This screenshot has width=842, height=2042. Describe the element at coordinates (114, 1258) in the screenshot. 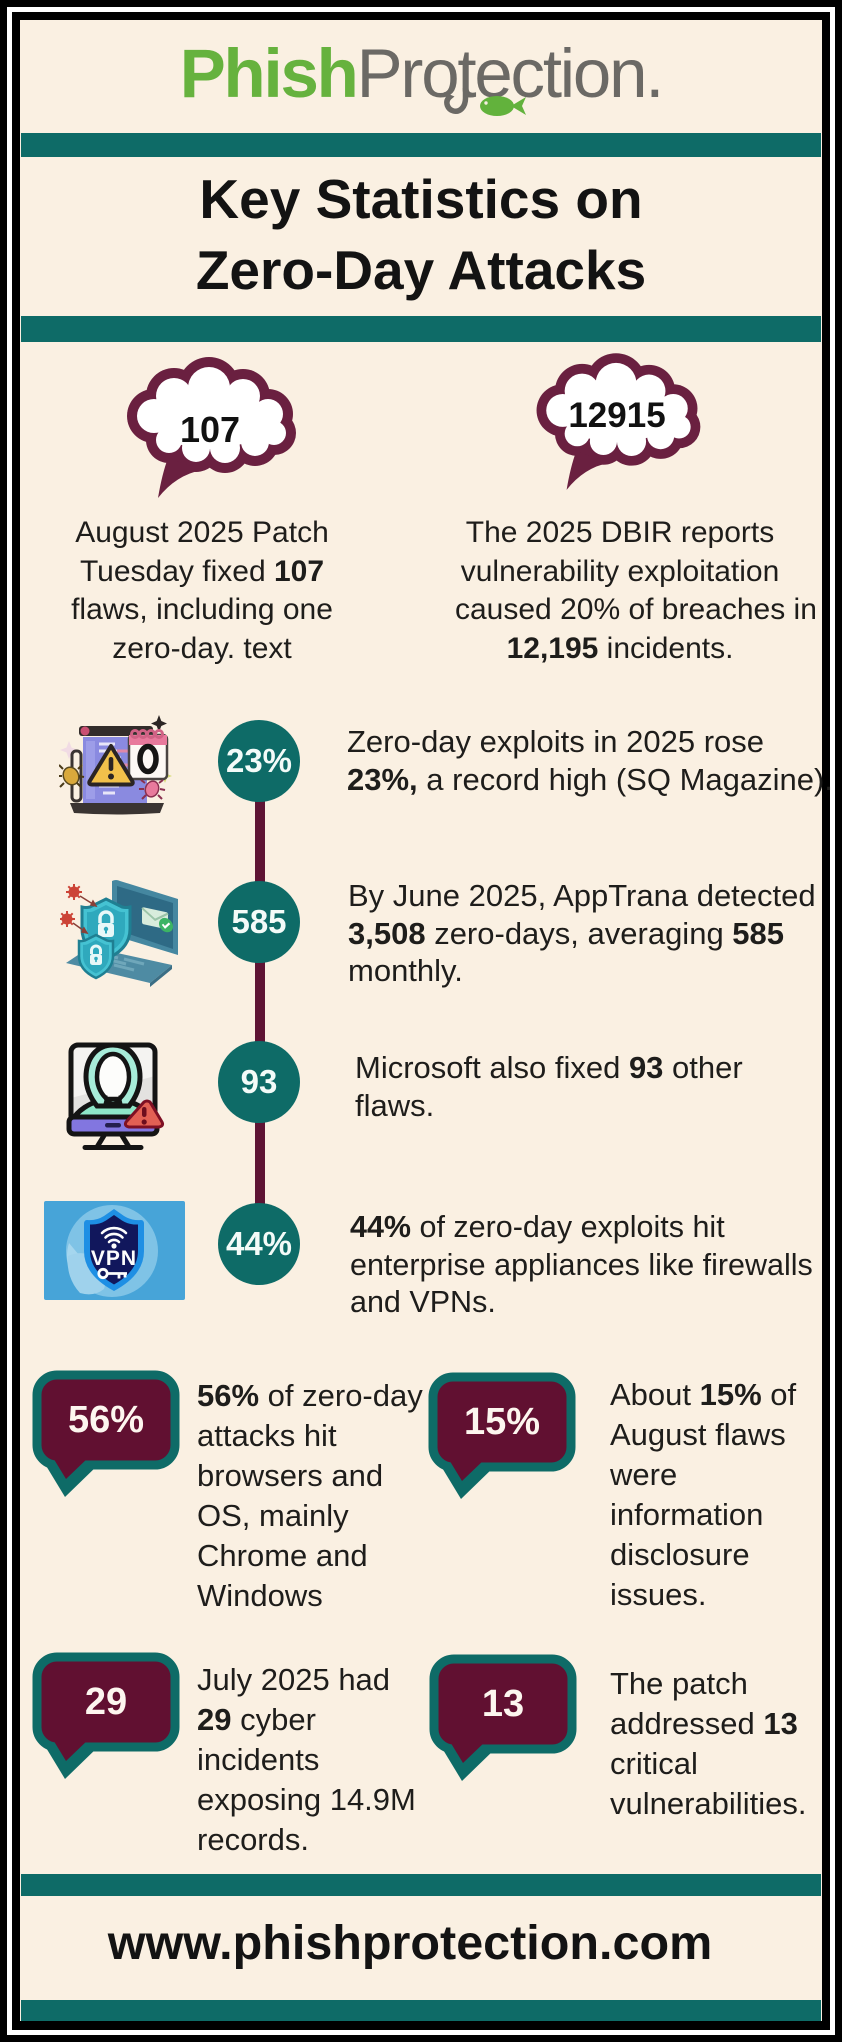

I see `svg-text: VPN` at that location.